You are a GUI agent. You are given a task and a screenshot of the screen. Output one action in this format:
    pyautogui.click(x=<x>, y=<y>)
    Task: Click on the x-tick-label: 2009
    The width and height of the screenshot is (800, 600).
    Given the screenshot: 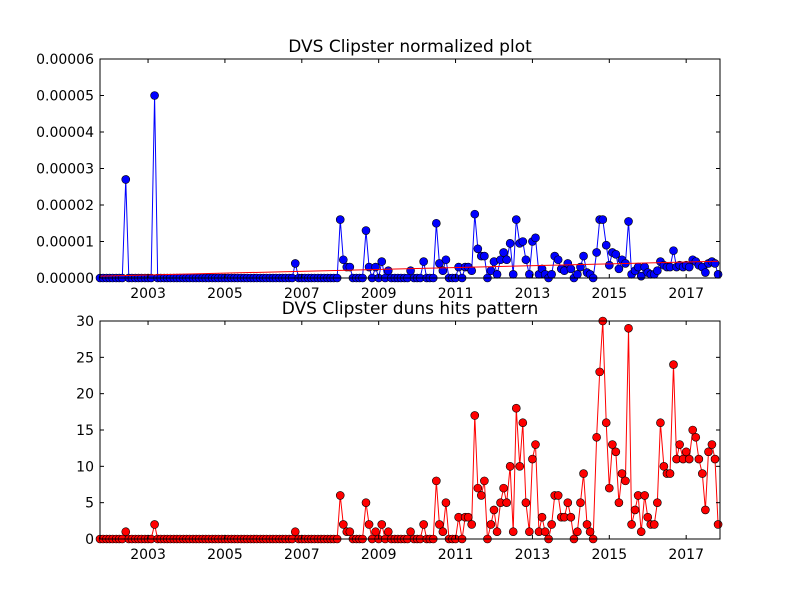 What is the action you would take?
    pyautogui.click(x=379, y=294)
    